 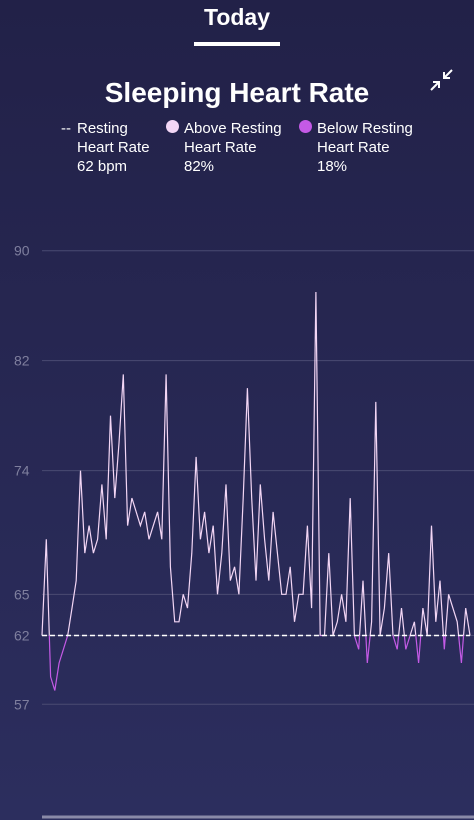 I want to click on tab-underline, so click(x=237, y=44).